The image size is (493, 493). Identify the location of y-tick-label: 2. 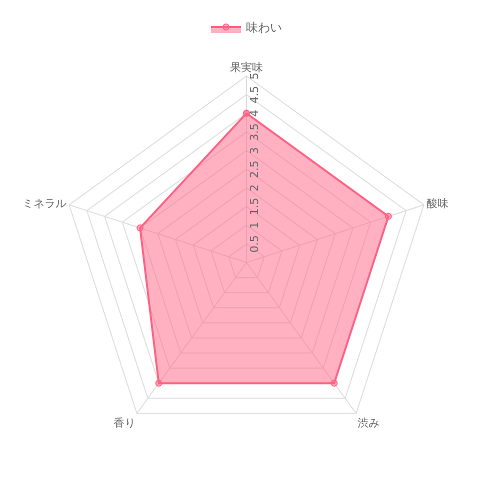
(254, 188).